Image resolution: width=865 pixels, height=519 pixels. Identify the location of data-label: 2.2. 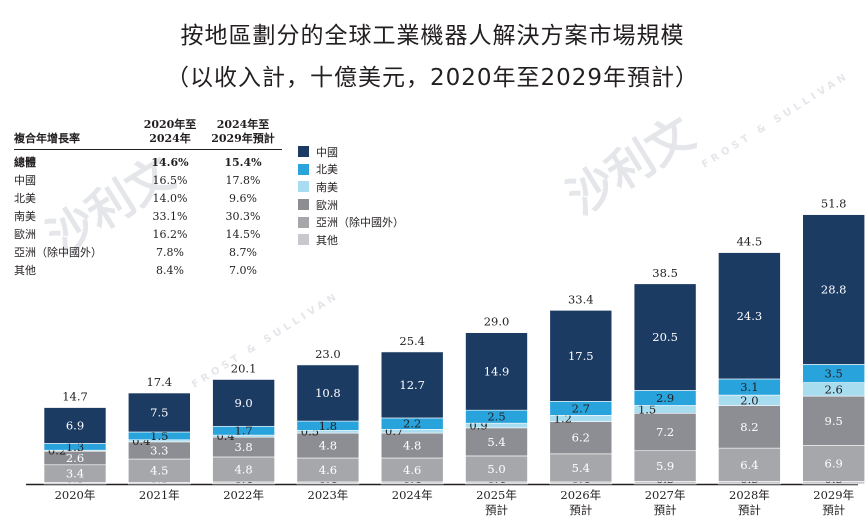
(412, 424).